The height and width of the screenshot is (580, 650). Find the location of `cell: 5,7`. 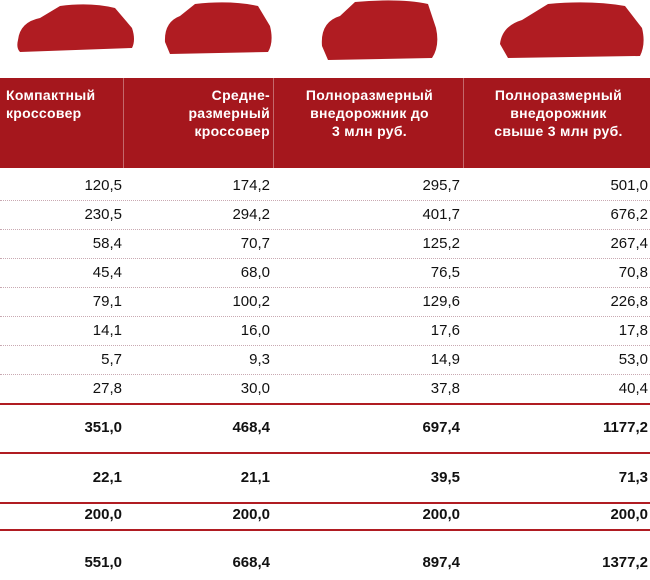

cell: 5,7 is located at coordinates (111, 359).